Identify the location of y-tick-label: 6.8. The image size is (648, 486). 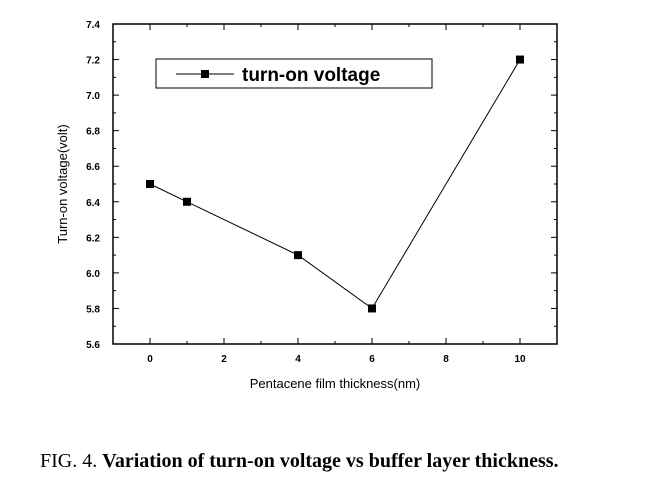
(93, 132).